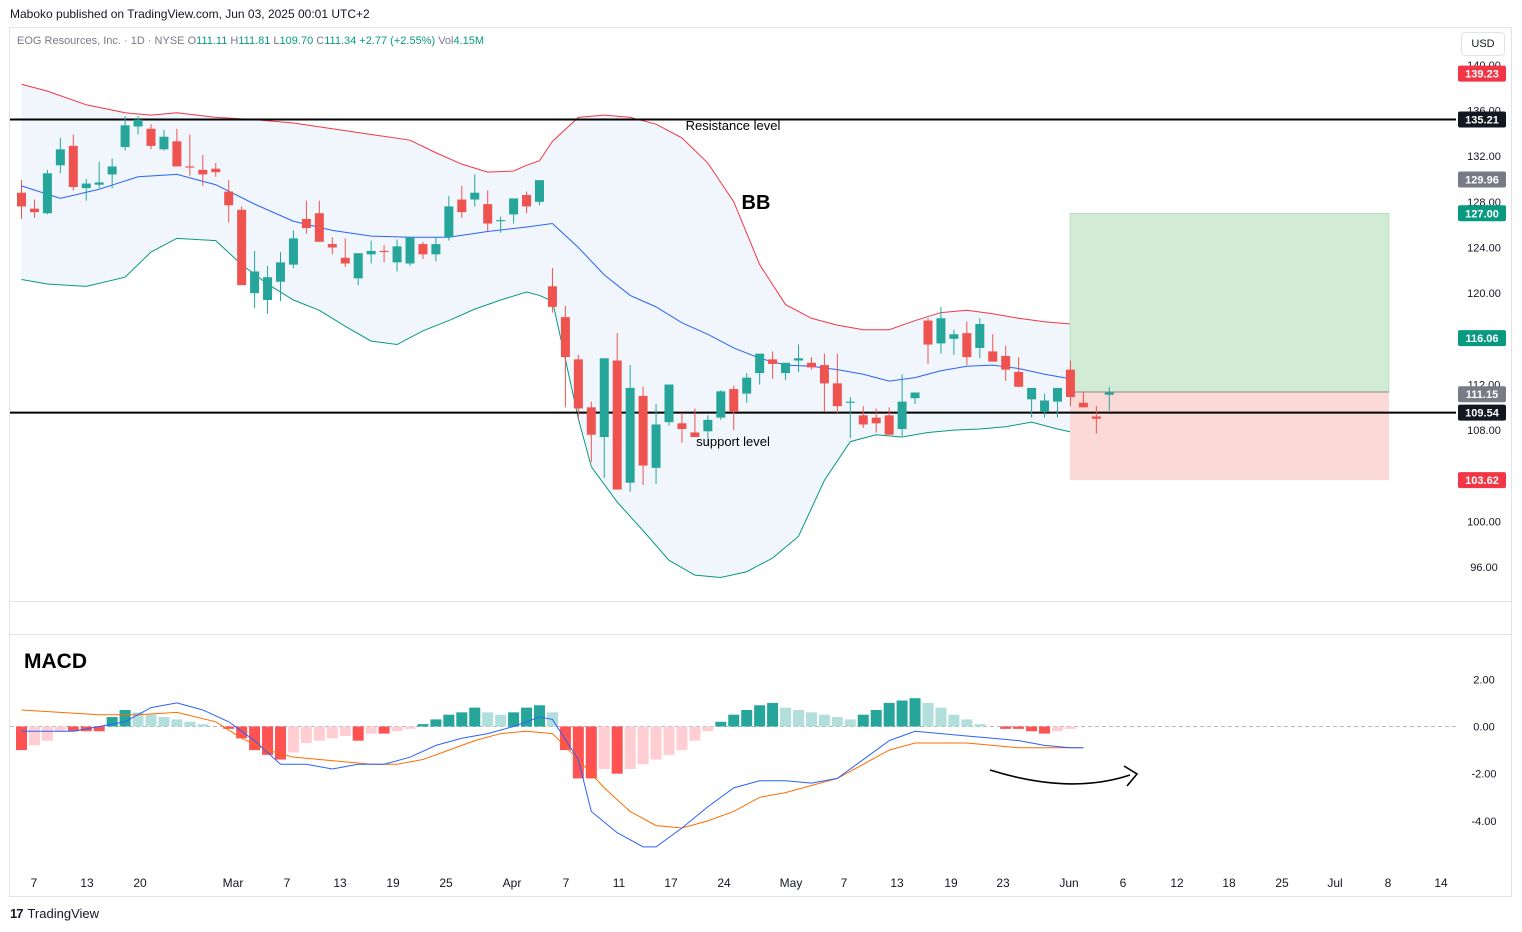 The height and width of the screenshot is (932, 1522). I want to click on bb-label: BB, so click(756, 203).